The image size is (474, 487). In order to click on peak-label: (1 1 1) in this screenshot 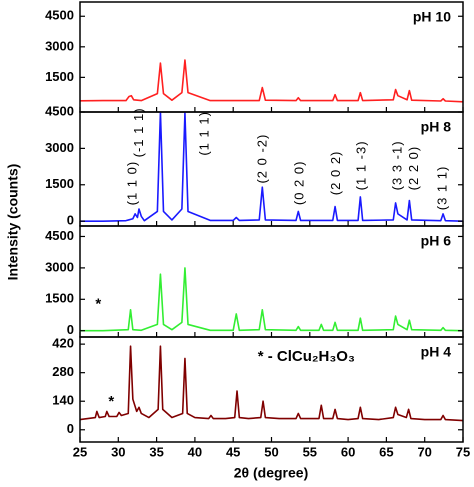, I will do `click(203, 133)`.